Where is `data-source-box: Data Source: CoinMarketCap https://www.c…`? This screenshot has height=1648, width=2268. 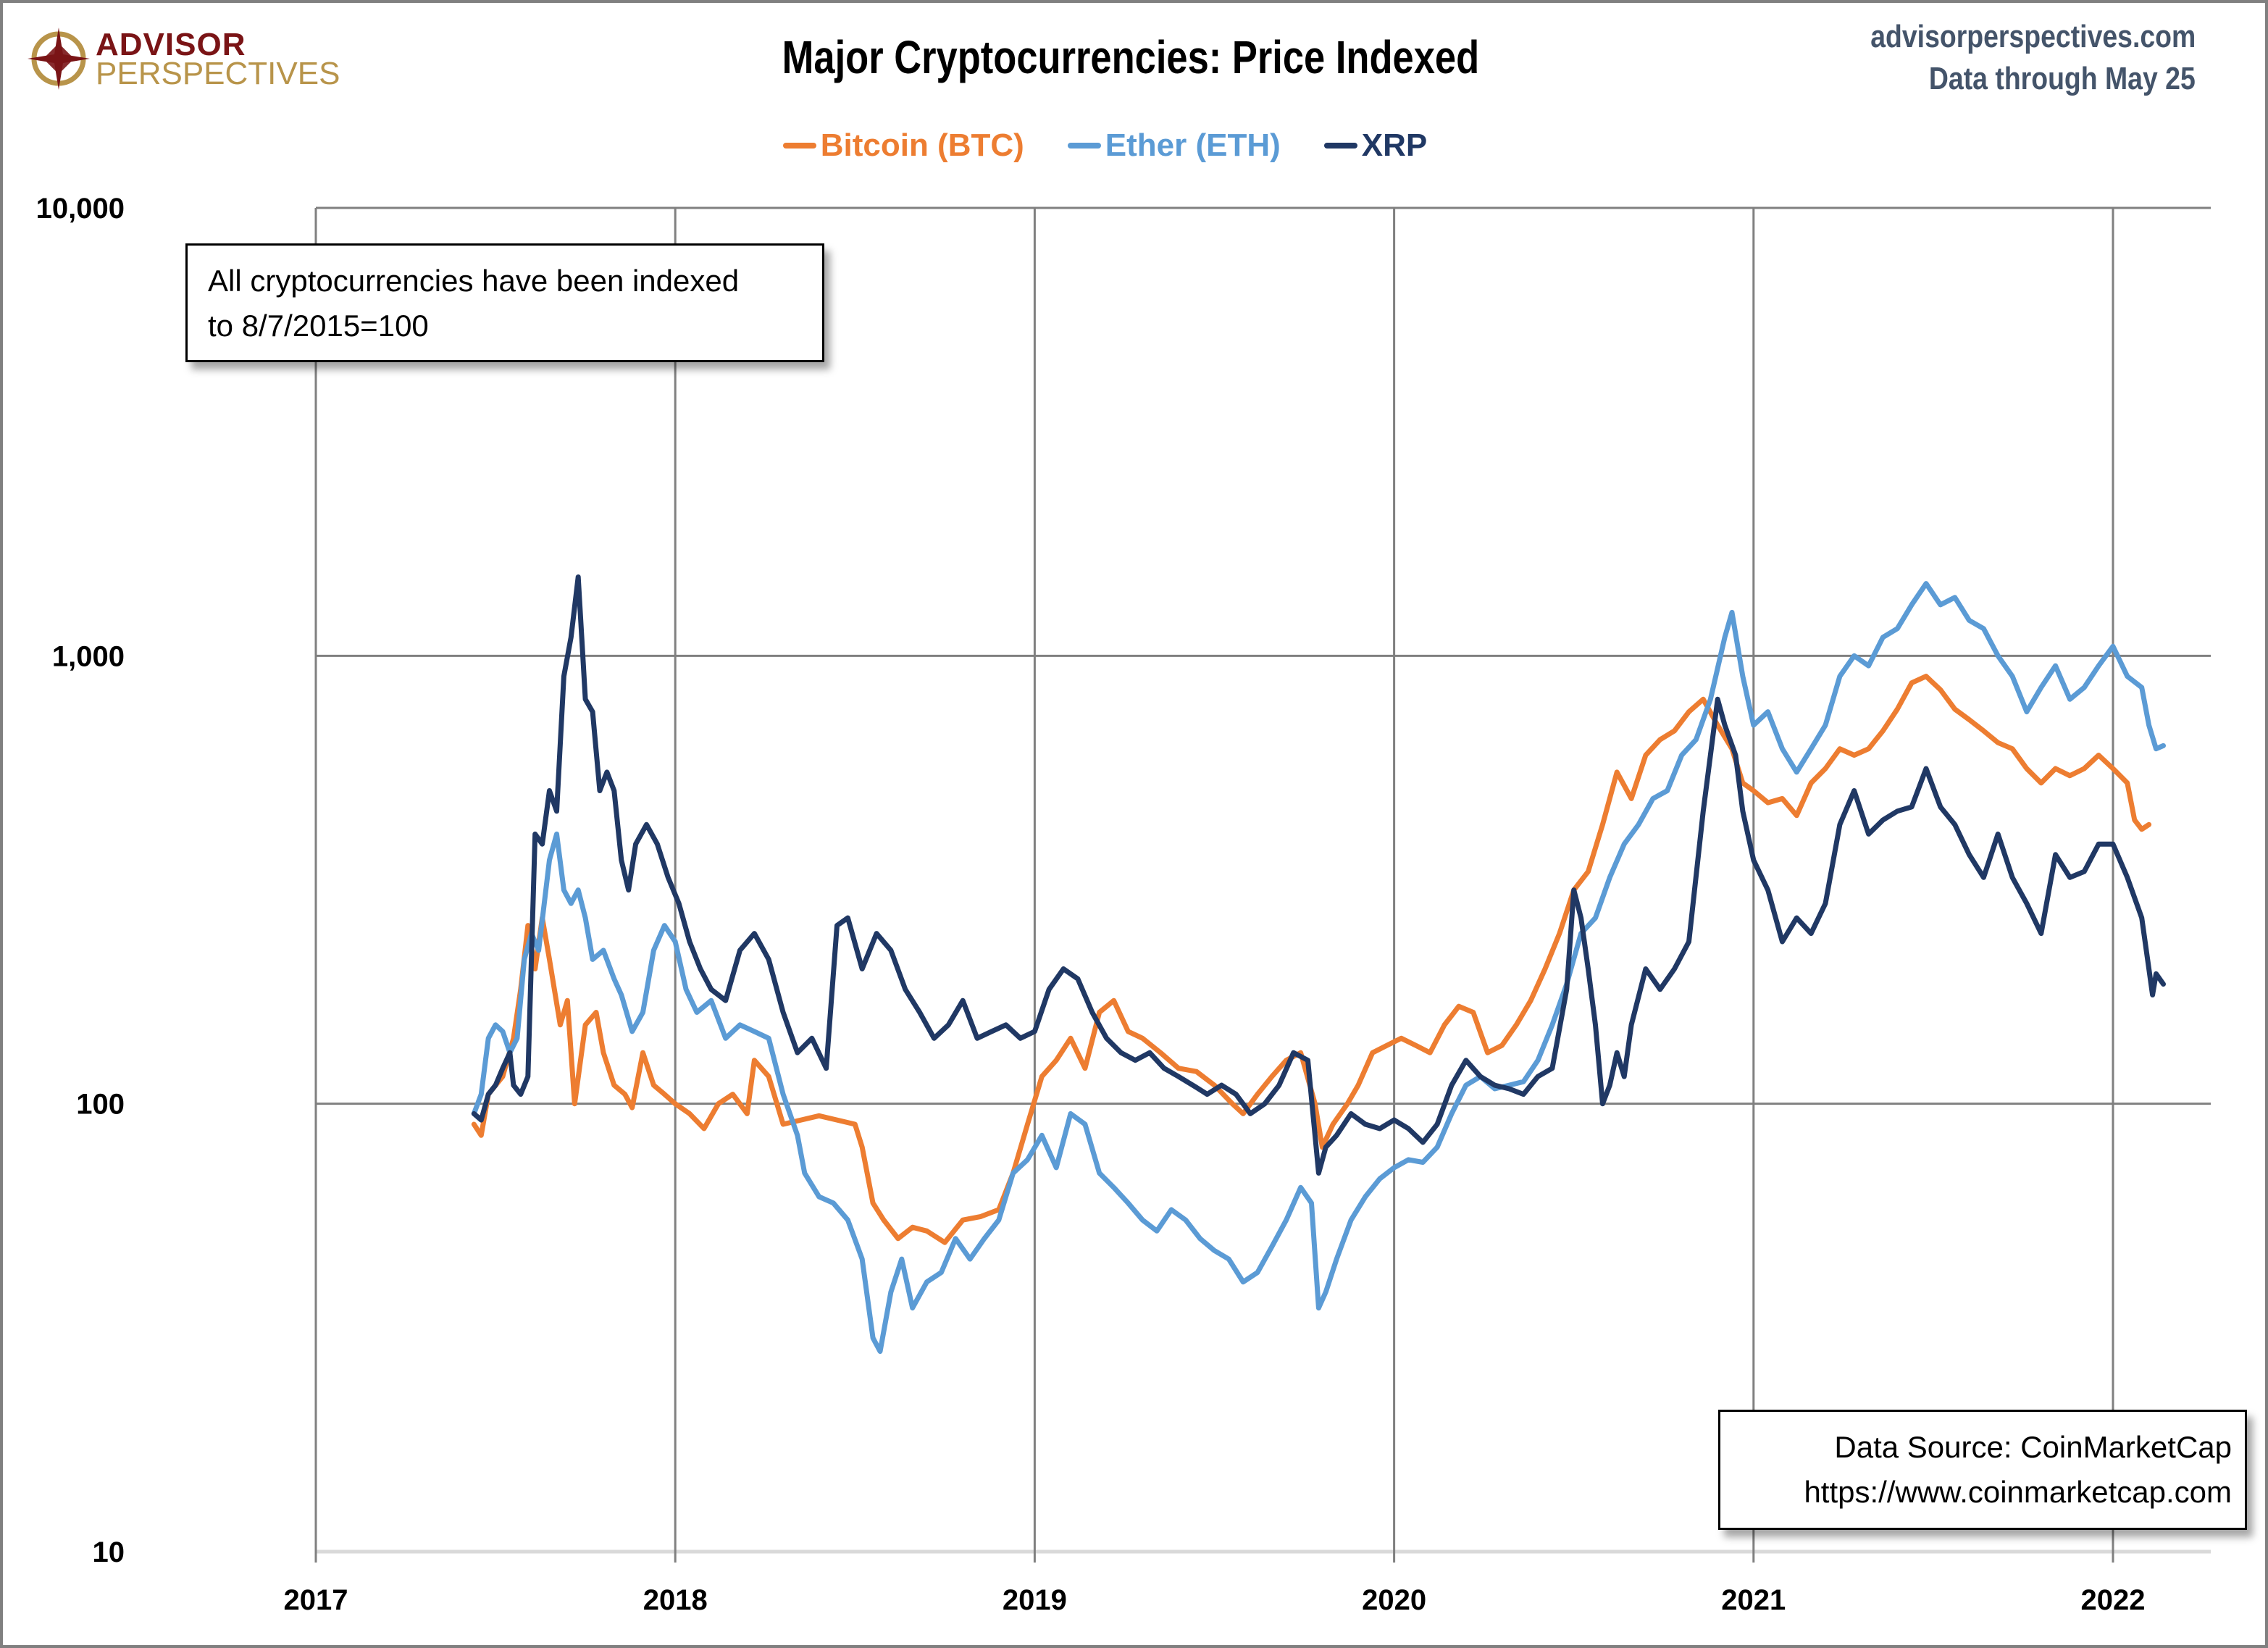 data-source-box: Data Source: CoinMarketCap https://www.c… is located at coordinates (1983, 1470).